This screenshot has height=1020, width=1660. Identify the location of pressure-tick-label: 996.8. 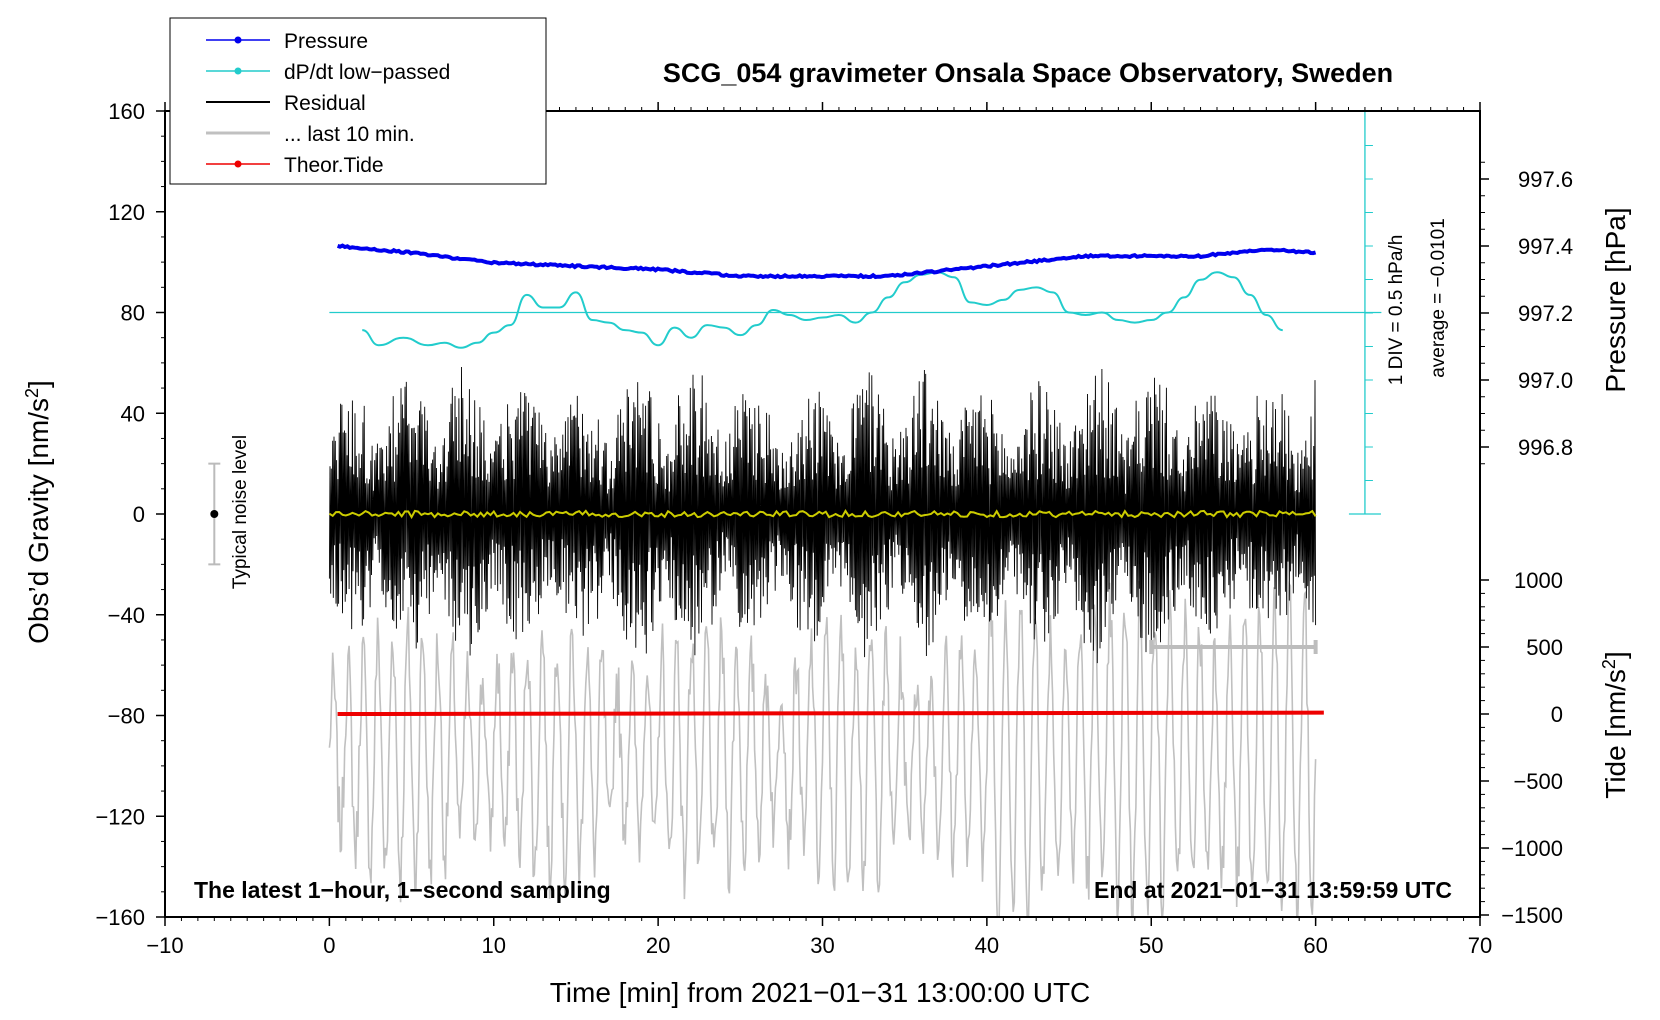
(1545, 447).